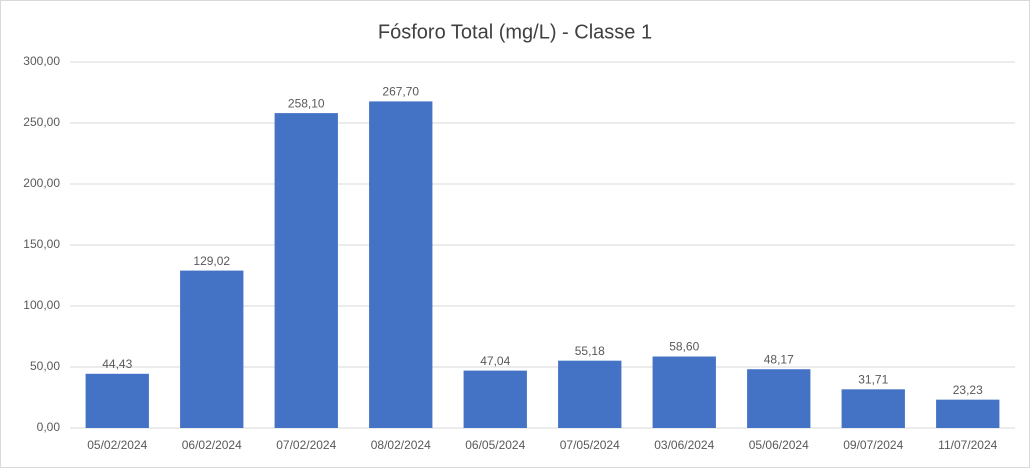 The width and height of the screenshot is (1030, 468). What do you see at coordinates (211, 261) in the screenshot?
I see `data-label: 129,02` at bounding box center [211, 261].